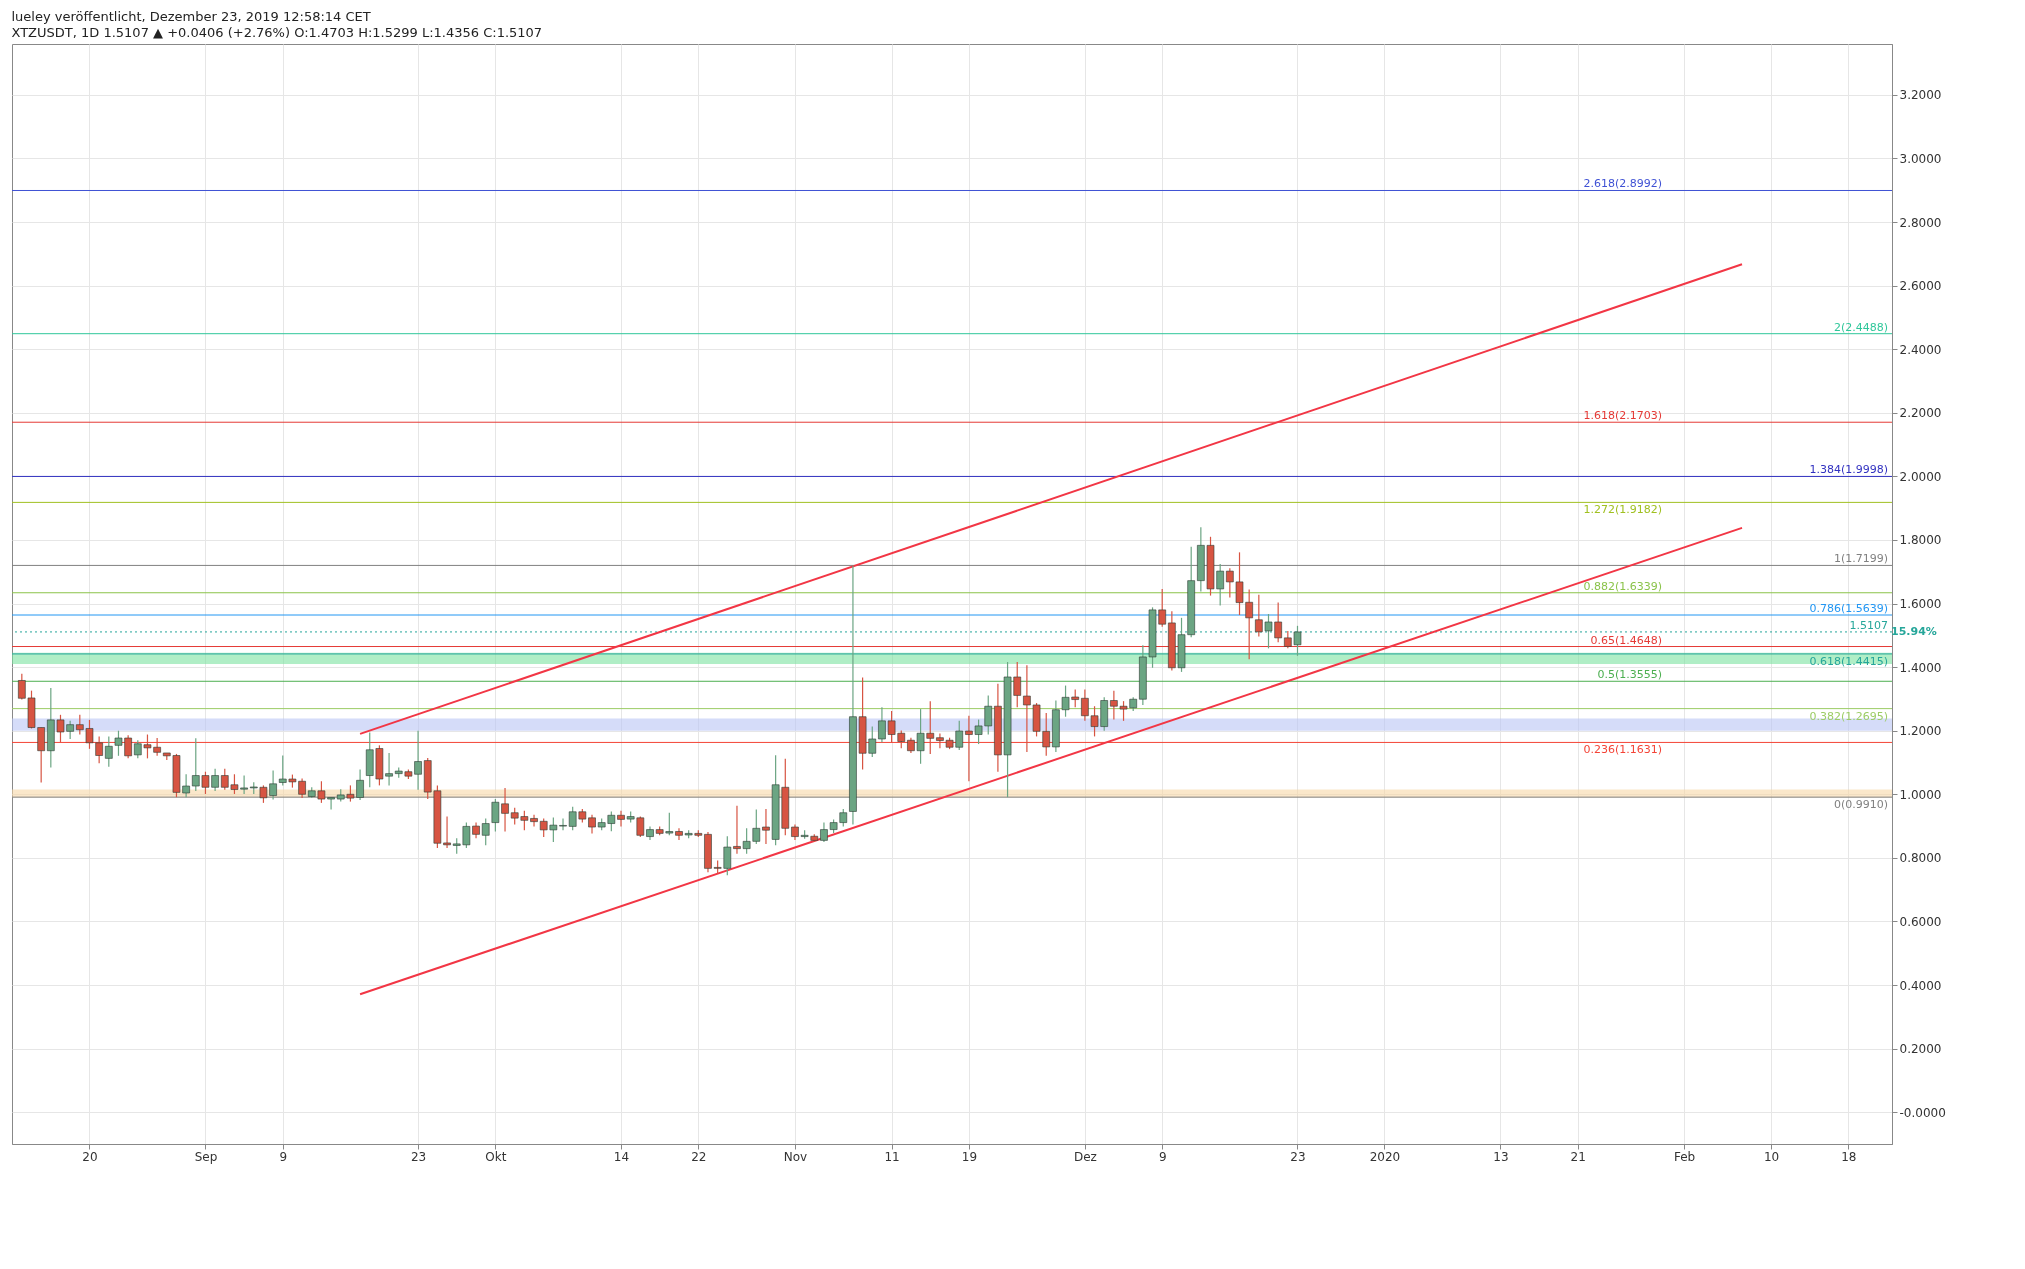 The height and width of the screenshot is (1269, 2025). Describe the element at coordinates (277, 32) in the screenshot. I see `chart-subtitle: XTZUSDT, 1D 1.5107 ▲ +0.0406 (+2.76%) O:1.4703 H:1.5299 L:1.4356 C:1.5107` at that location.